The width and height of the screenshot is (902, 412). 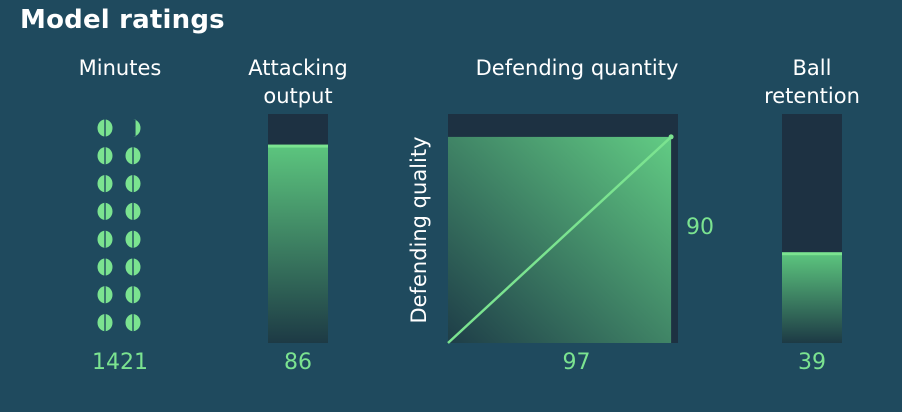 What do you see at coordinates (812, 362) in the screenshot?
I see `ball-retention-value: 39` at bounding box center [812, 362].